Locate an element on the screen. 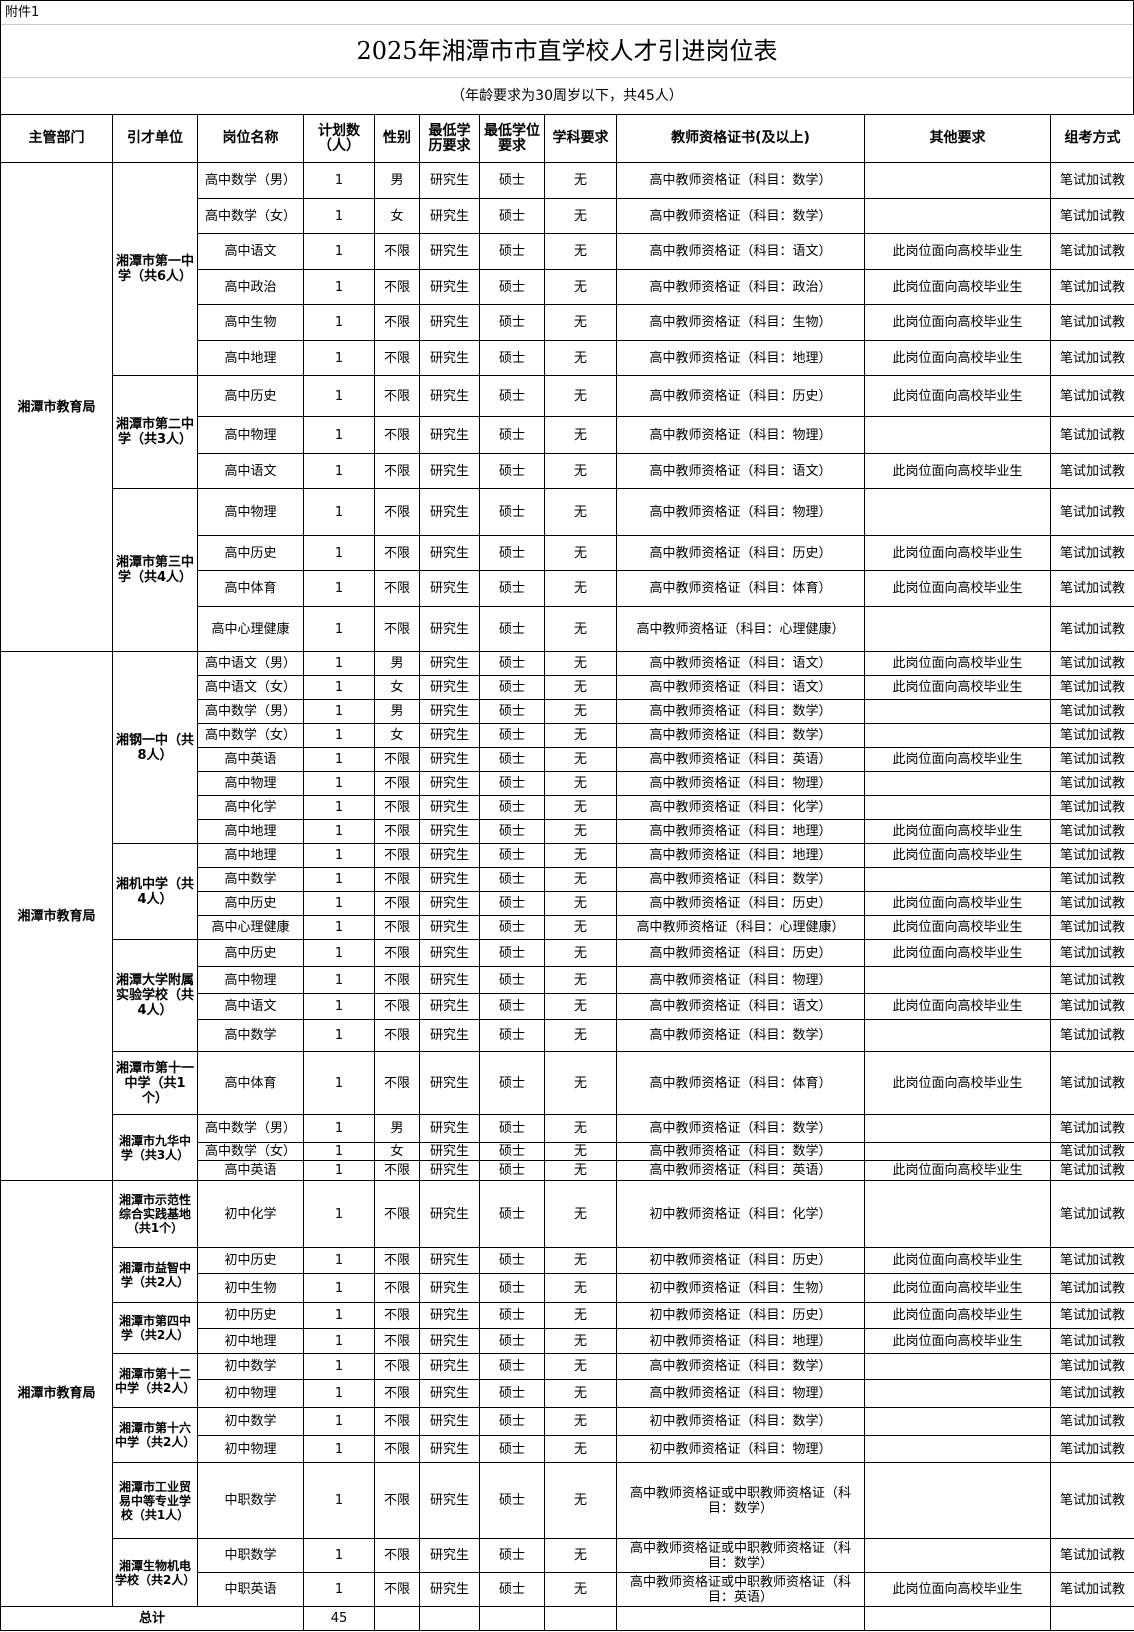 This screenshot has width=1134, height=1632. position: 初中数学 is located at coordinates (250, 1421).